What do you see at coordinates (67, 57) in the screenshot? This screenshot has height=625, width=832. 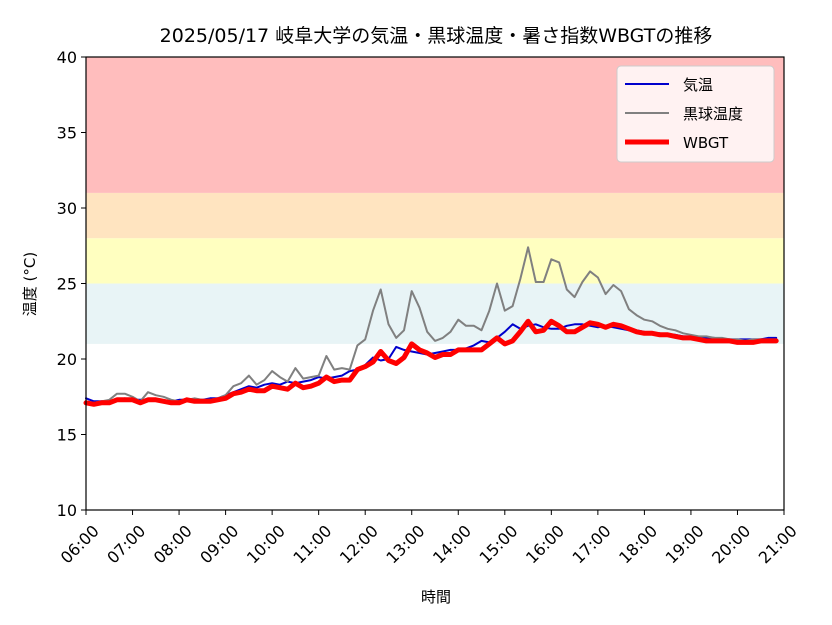 I see `y-tick-label: 40` at bounding box center [67, 57].